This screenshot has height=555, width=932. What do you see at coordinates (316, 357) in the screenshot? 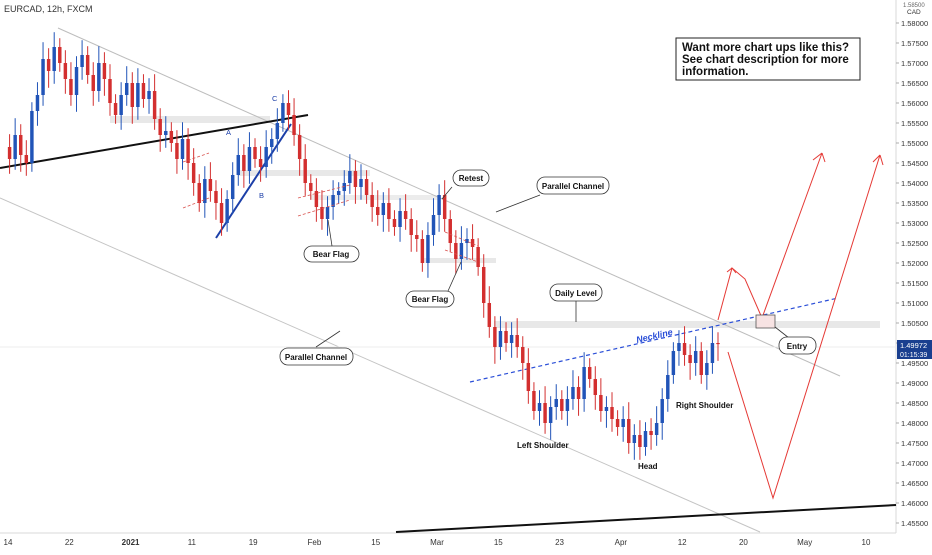
I see `parallel-channel-bottom-label: Parallel Channel` at bounding box center [316, 357].